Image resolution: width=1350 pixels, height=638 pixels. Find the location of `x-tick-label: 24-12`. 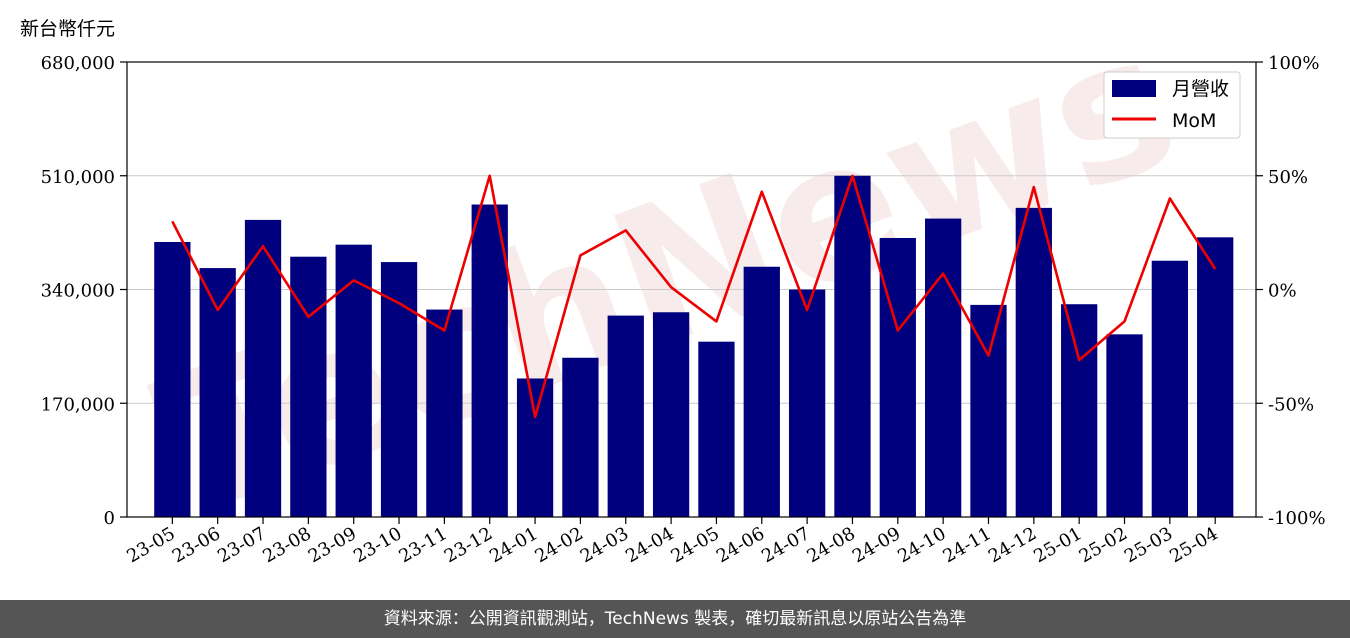

x-tick-label: 24-12 is located at coordinates (1012, 545).